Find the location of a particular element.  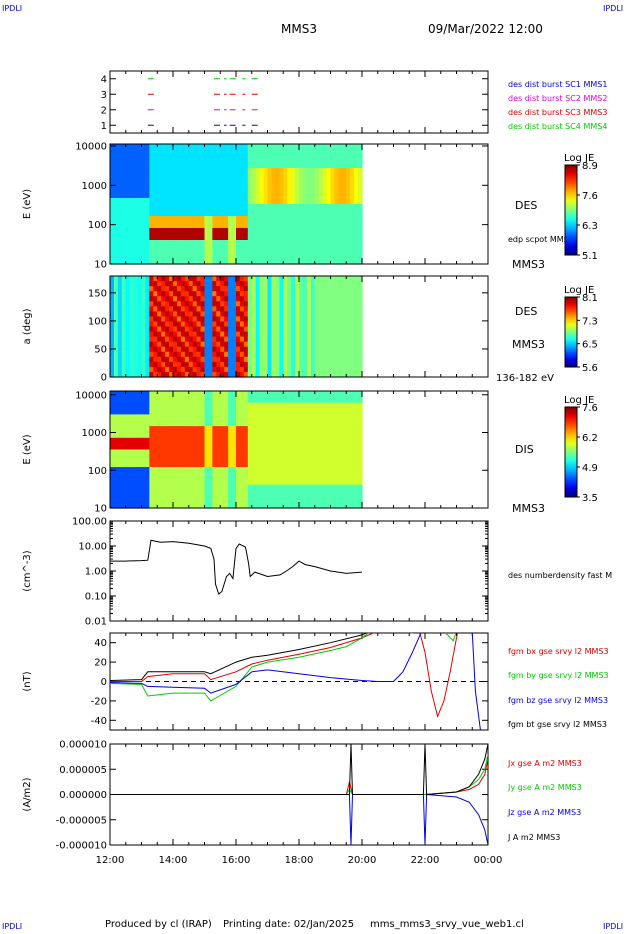

panel-5-ytick-label: 40 is located at coordinates (100, 643).